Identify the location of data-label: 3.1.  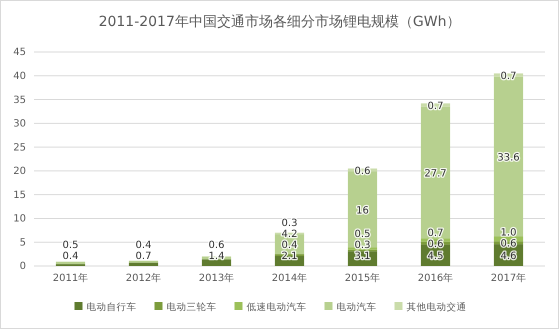
(362, 256).